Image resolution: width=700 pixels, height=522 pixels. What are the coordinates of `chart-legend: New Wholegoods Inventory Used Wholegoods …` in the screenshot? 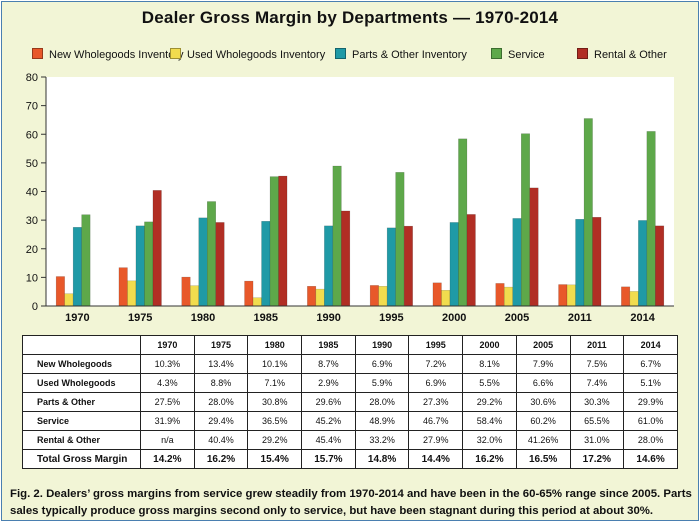 It's located at (362, 56).